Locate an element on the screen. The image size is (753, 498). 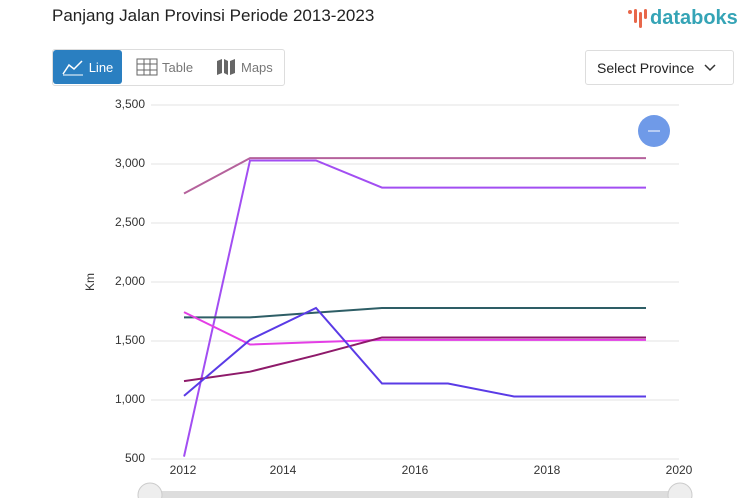
y-tick-label: 2,500 is located at coordinates (130, 222).